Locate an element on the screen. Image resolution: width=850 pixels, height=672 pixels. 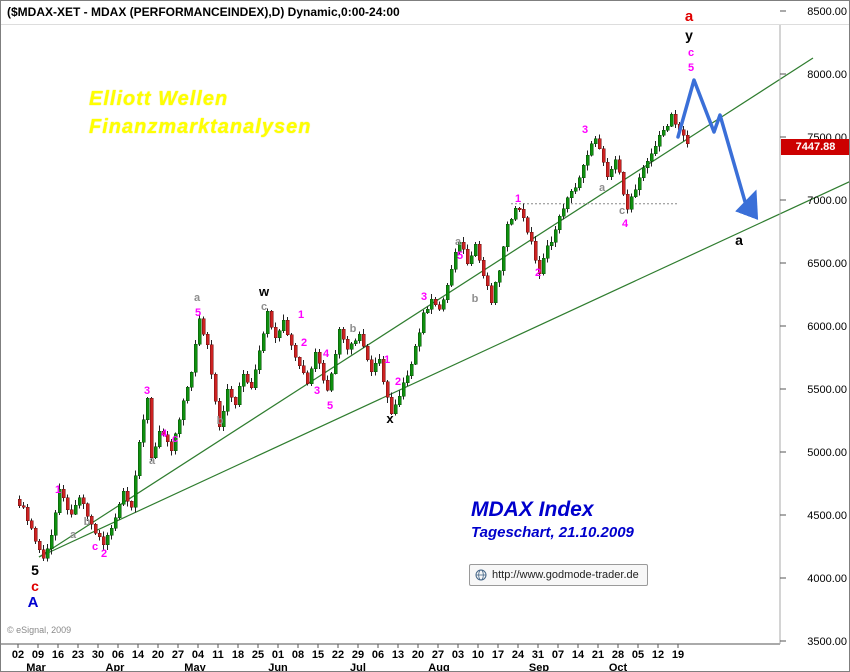
svg-text: Mar is located at coordinates (36, 667).